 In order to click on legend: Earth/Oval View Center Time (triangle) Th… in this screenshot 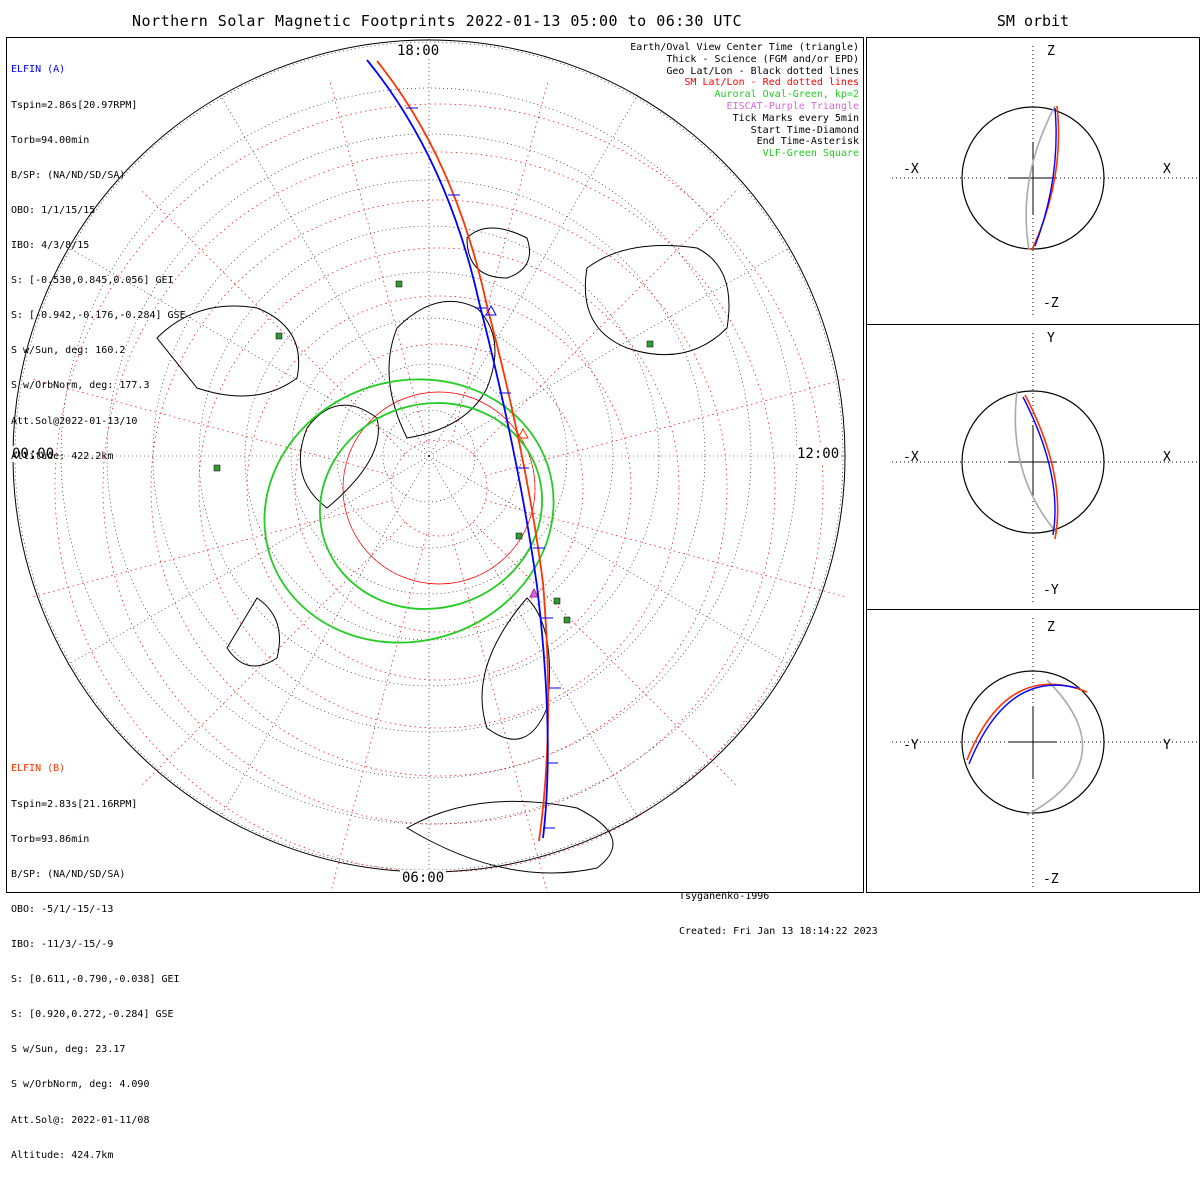, I will do `click(744, 101)`.